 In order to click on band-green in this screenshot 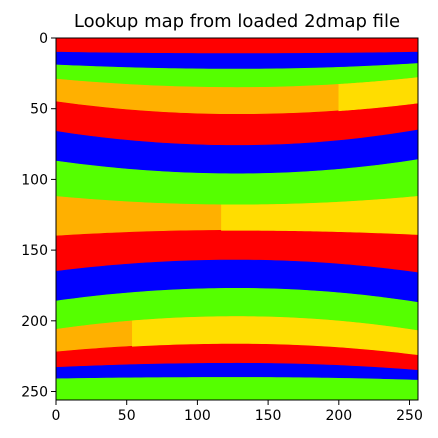, I will do `click(237, 388)`.